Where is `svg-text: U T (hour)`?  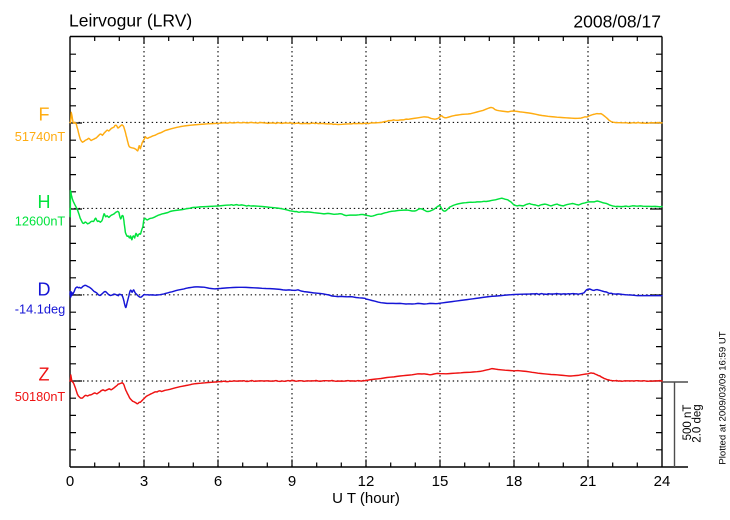
svg-text: U T (hour) is located at coordinates (366, 498).